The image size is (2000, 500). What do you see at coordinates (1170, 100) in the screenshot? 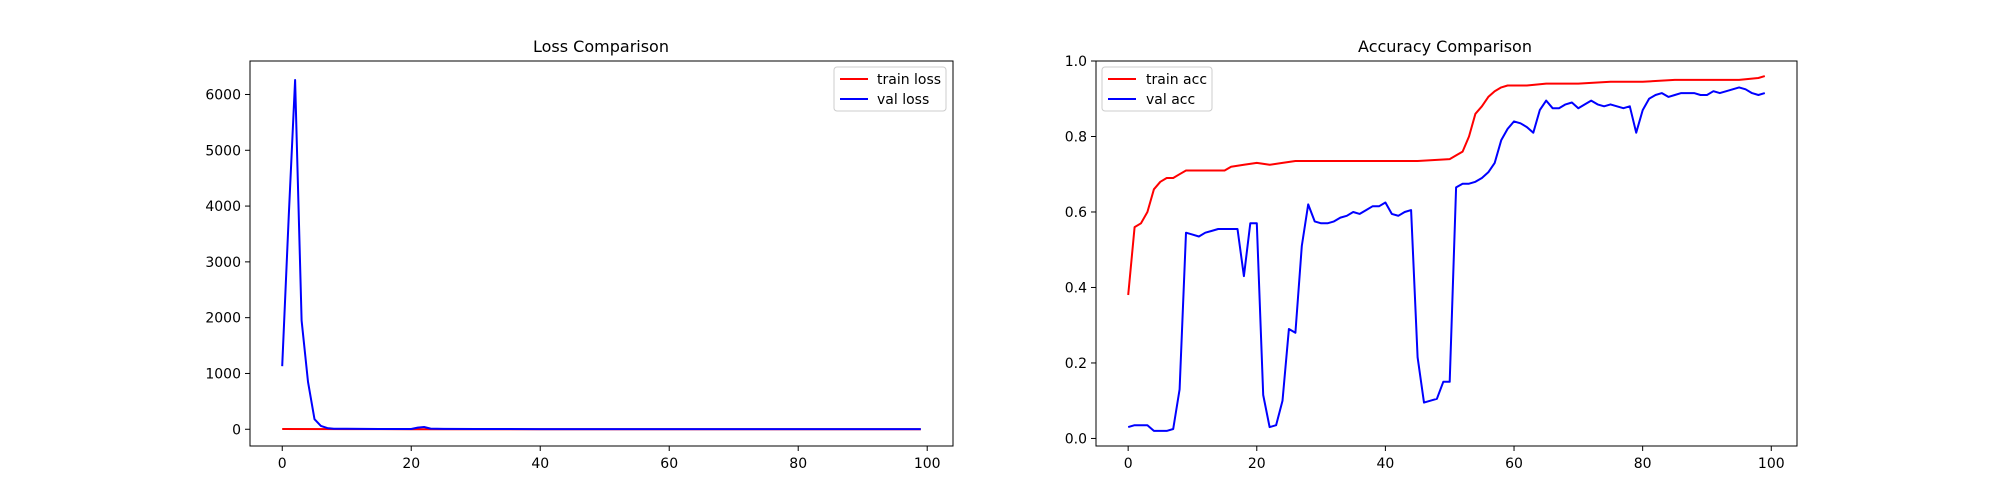
I see `legend-label-val-acc: val acc` at bounding box center [1170, 100].